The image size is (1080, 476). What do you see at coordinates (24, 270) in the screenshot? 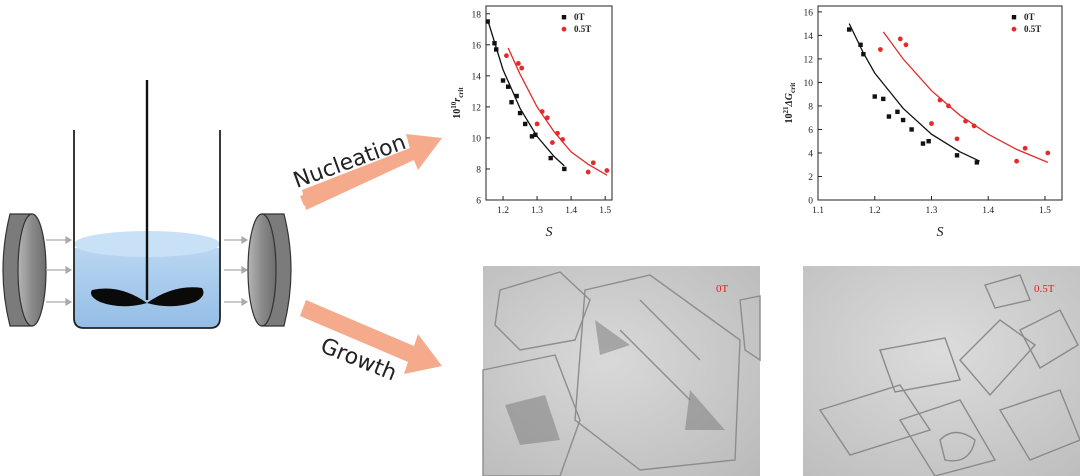
I see `magnet-pole-left-icon` at bounding box center [24, 270].